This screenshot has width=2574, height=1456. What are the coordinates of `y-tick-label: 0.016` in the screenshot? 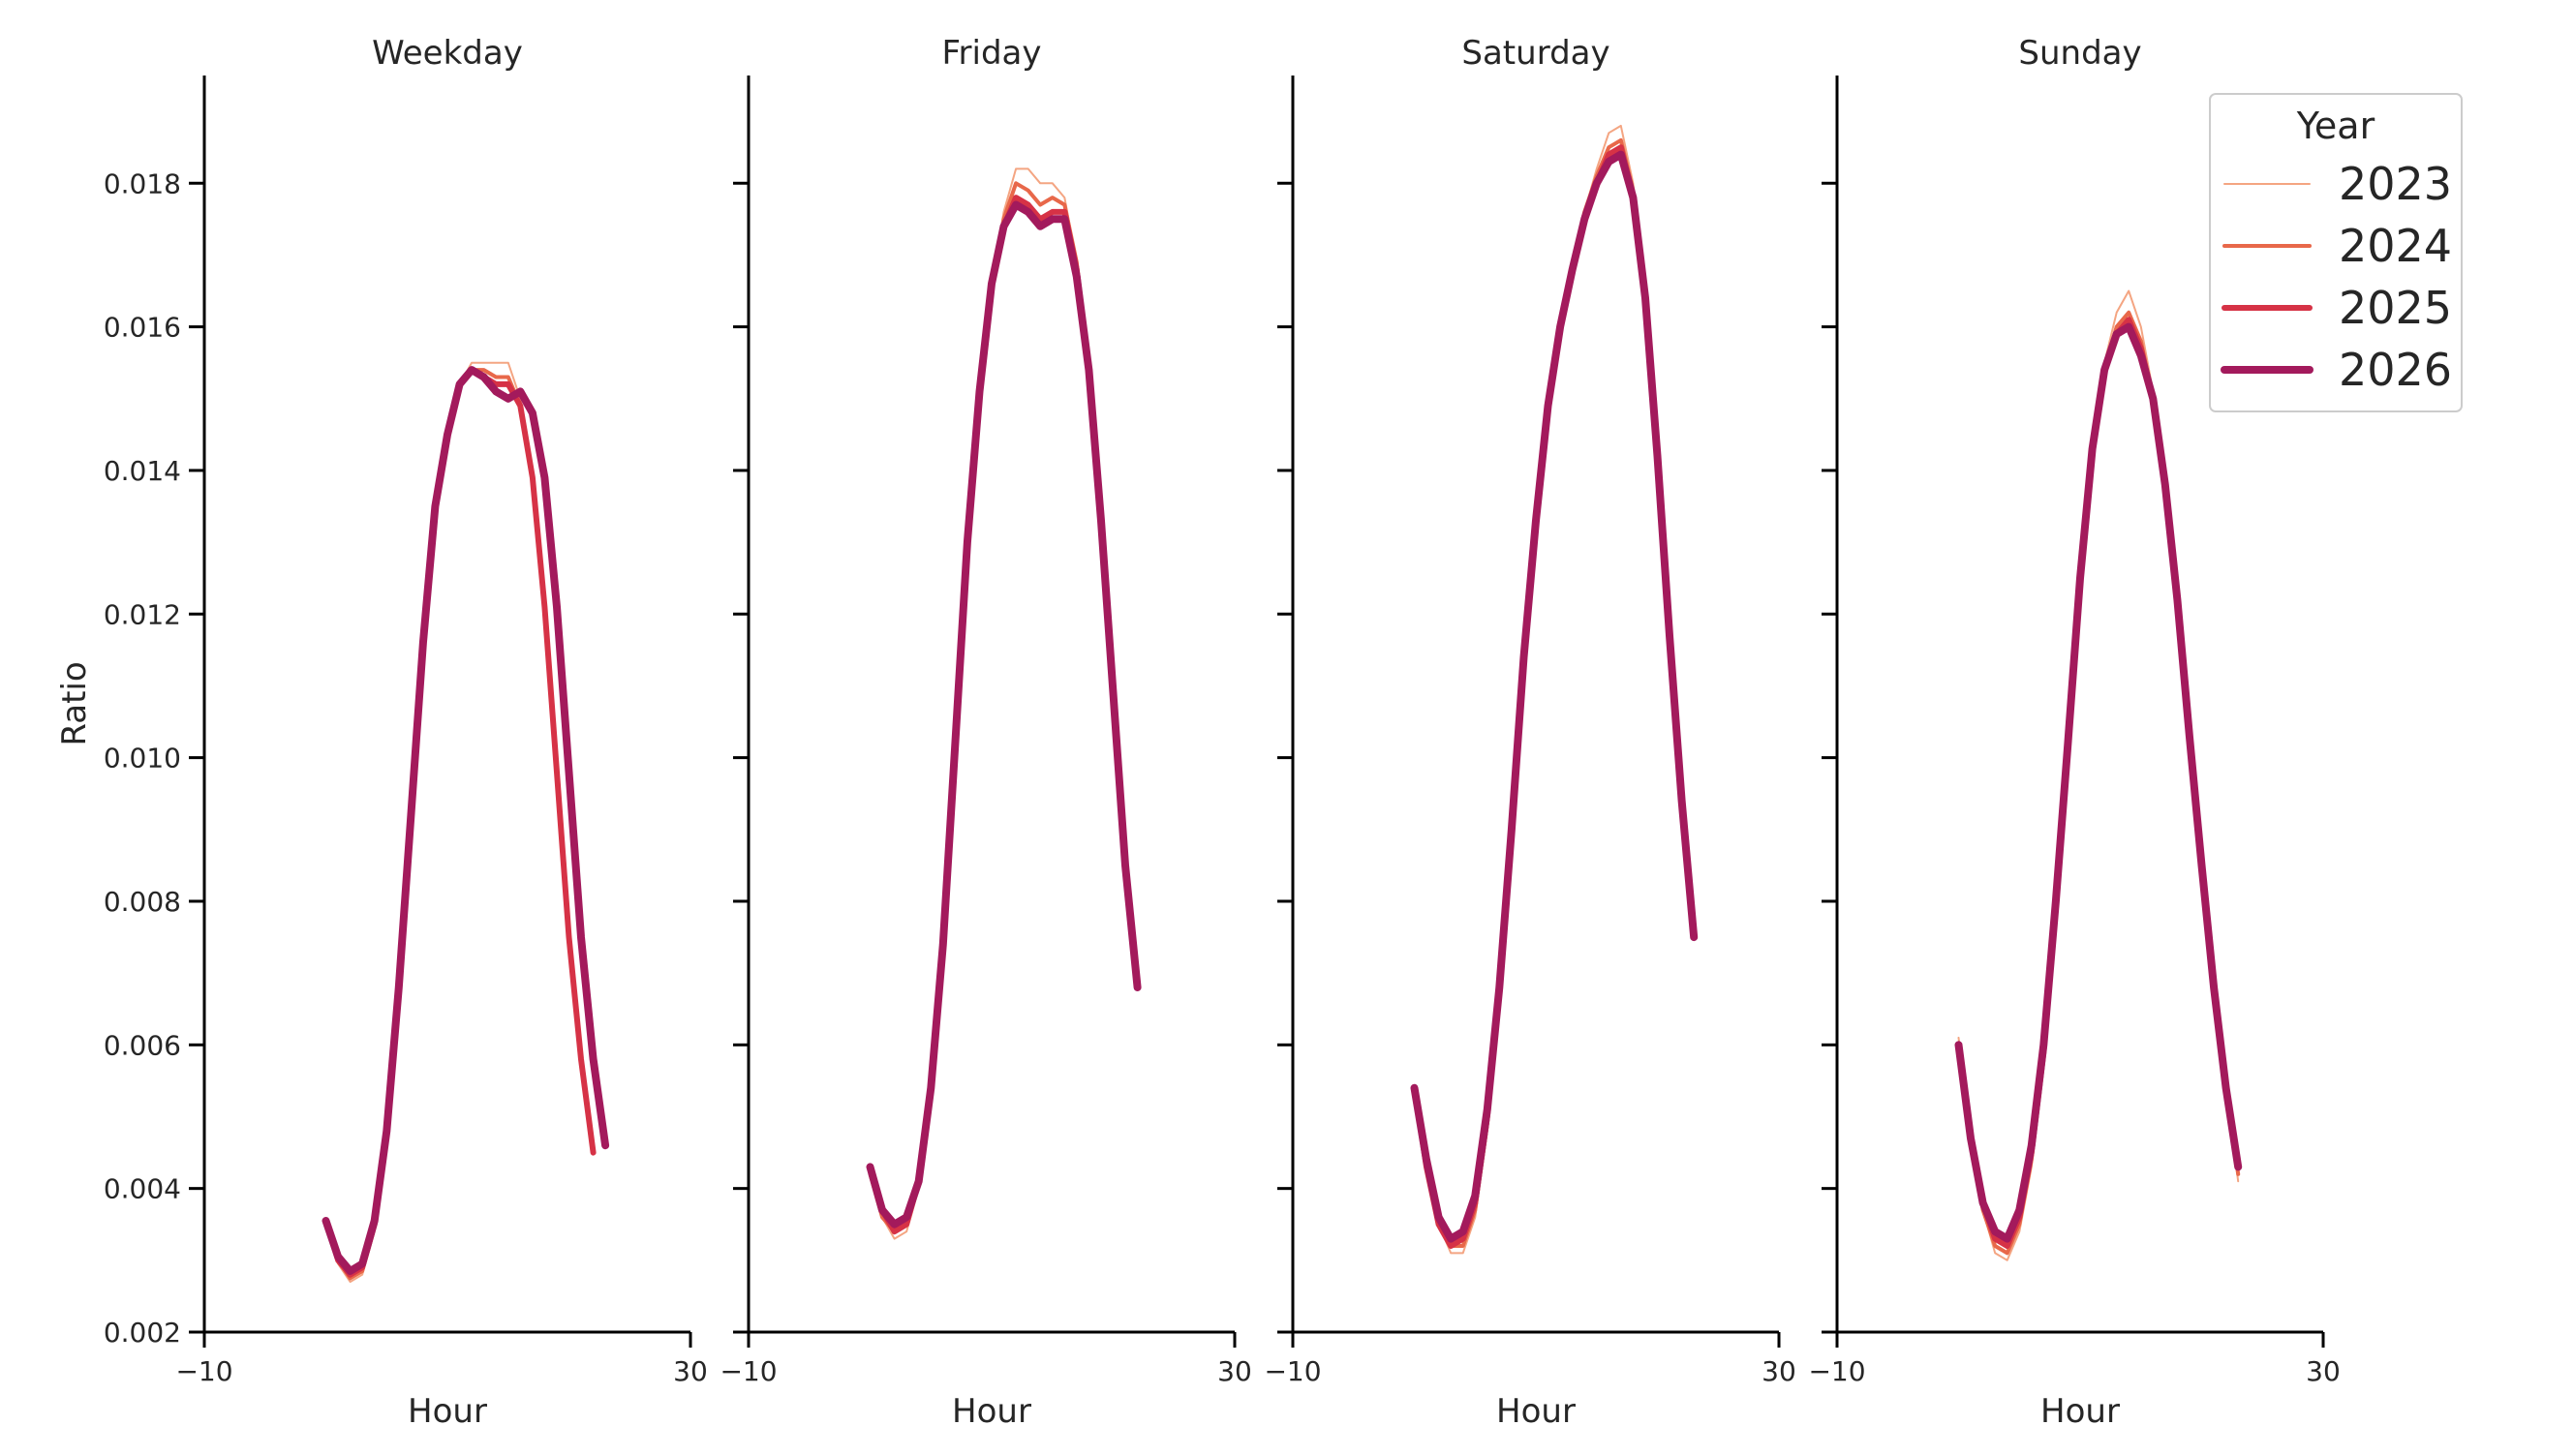 It's located at (142, 328).